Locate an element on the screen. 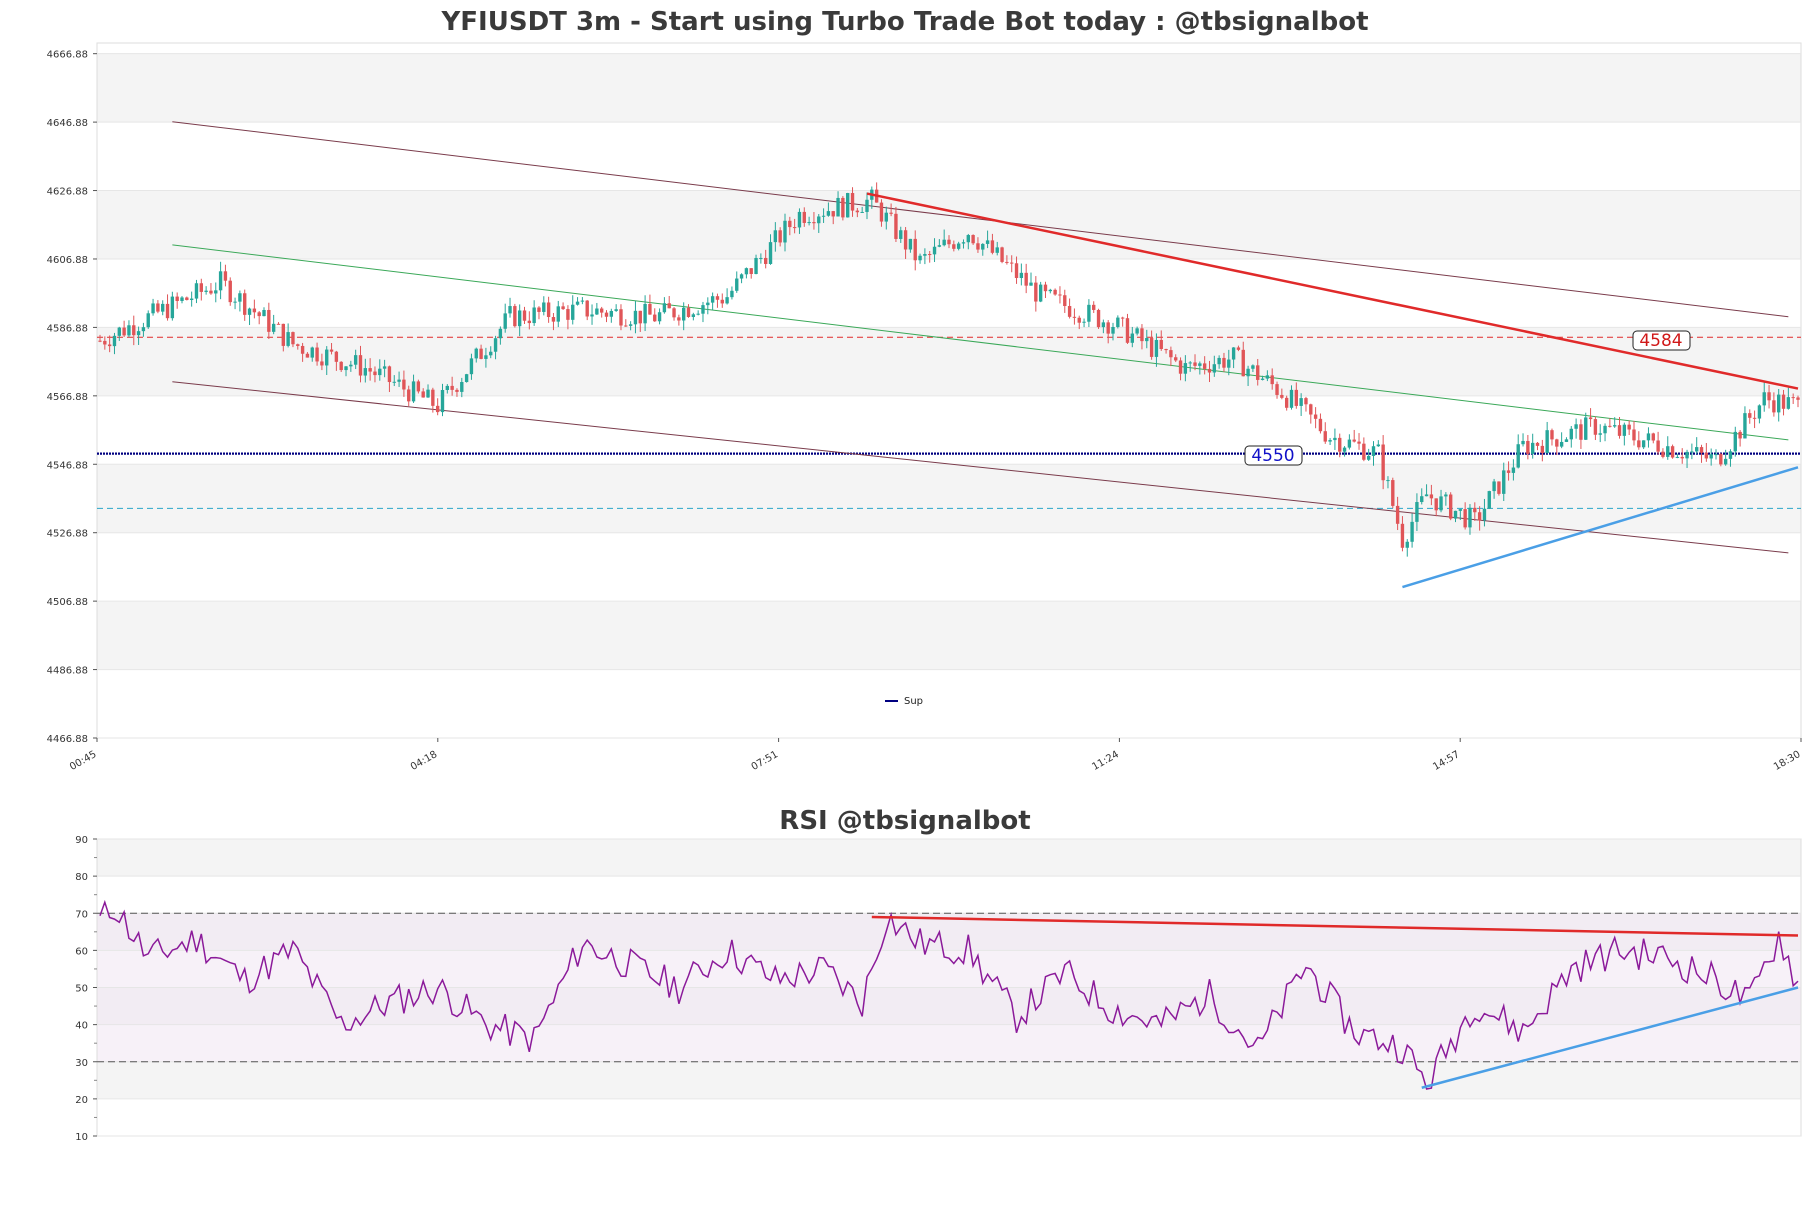  rsi-y-tick-label: 70 is located at coordinates (81, 914).